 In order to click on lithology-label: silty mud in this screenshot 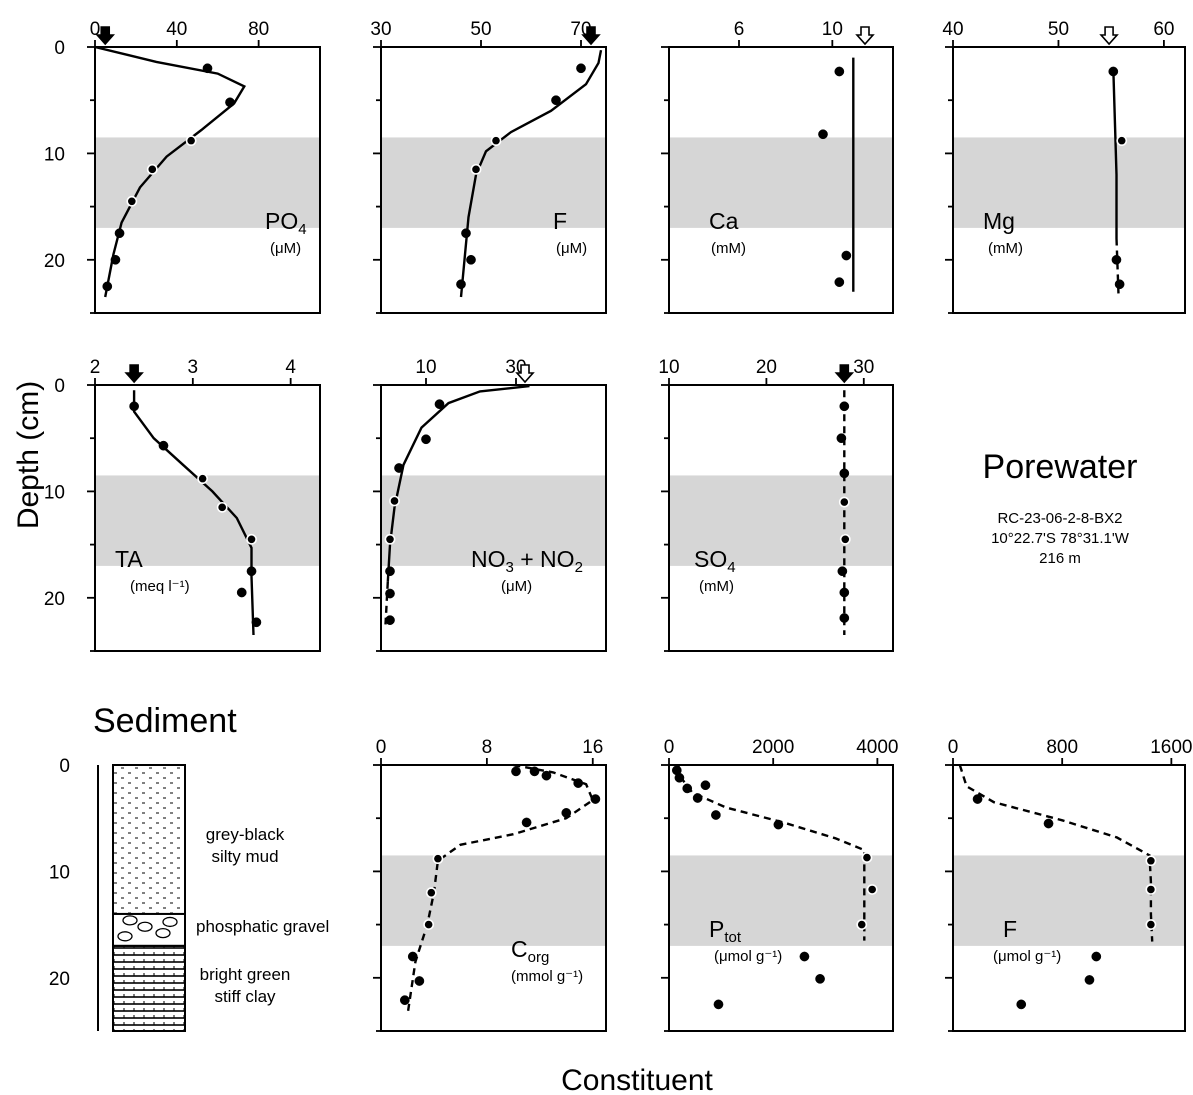, I will do `click(244, 856)`.